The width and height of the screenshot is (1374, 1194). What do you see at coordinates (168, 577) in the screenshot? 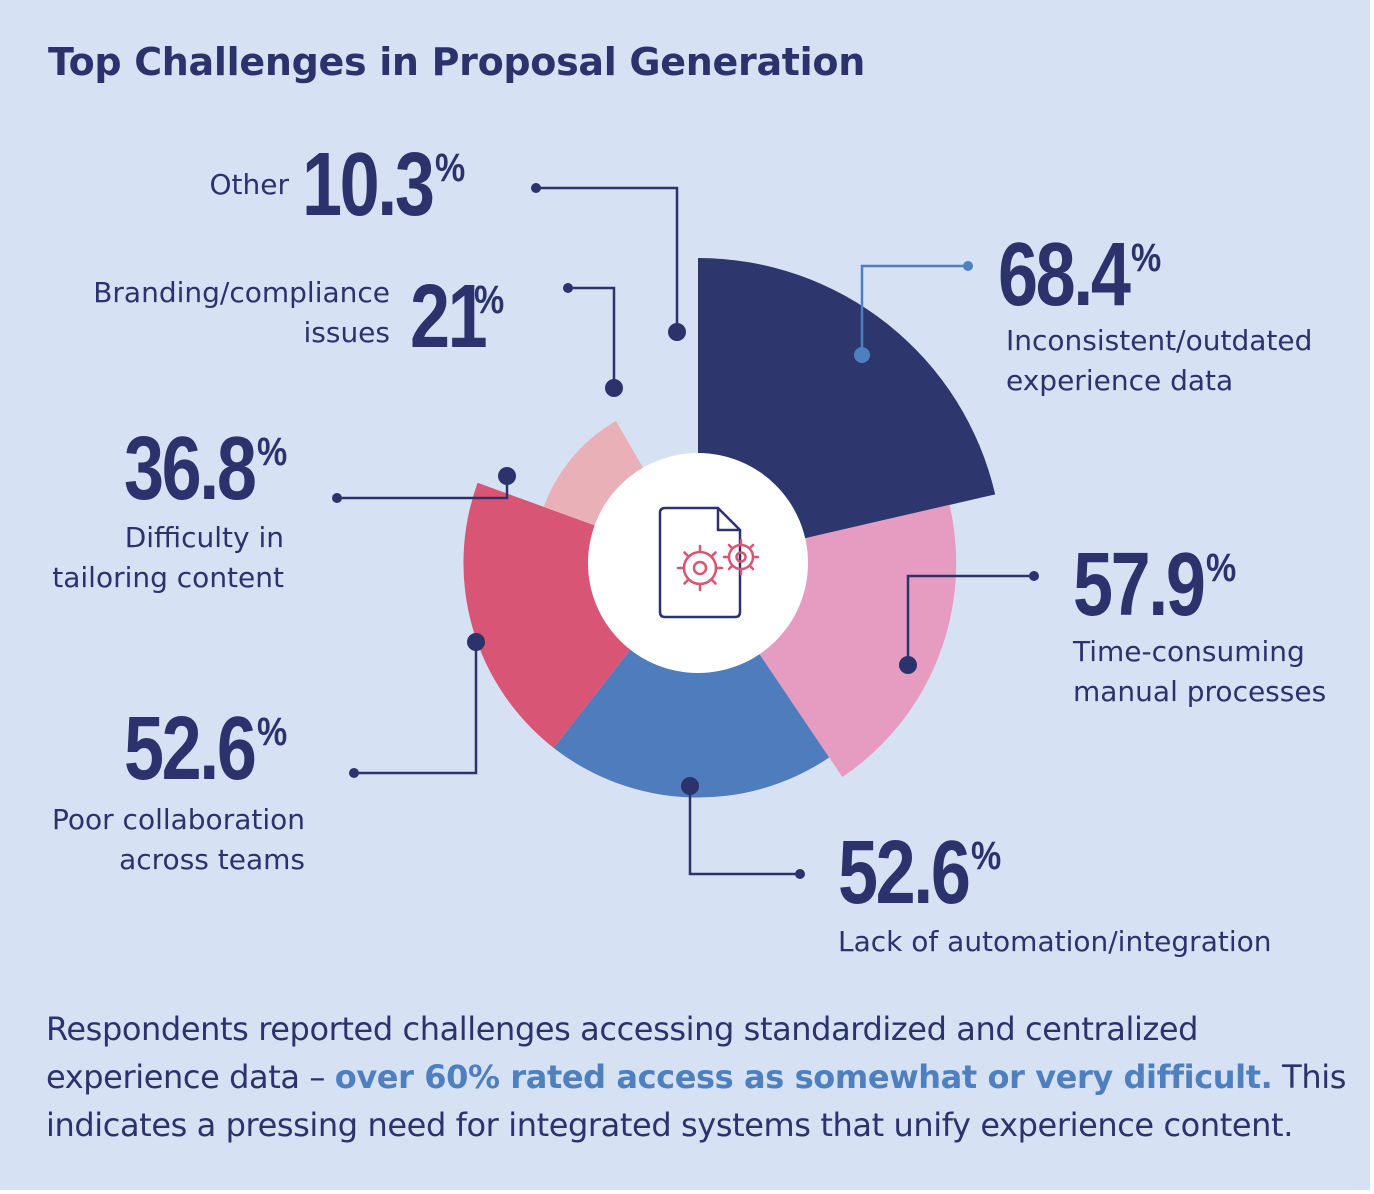
I see `label-line: tailoring content` at bounding box center [168, 577].